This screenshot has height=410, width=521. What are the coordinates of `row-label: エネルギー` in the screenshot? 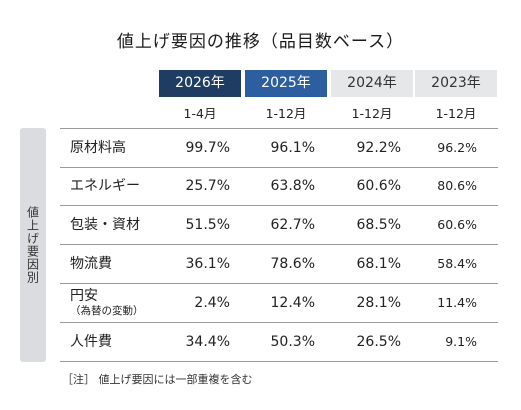 It's located at (105, 186).